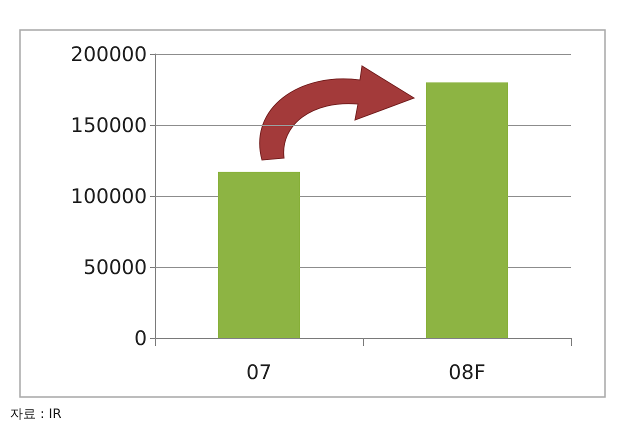  Describe the element at coordinates (140, 338) in the screenshot. I see `y-tick-label: 0` at that location.